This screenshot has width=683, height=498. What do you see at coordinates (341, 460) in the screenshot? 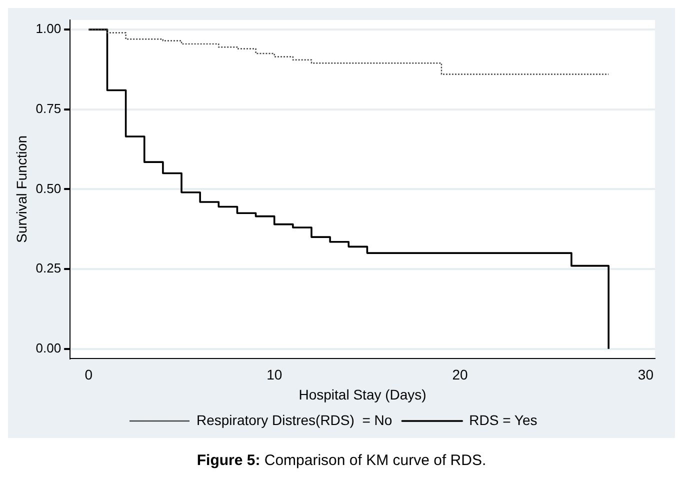
I see `caption: Figure 5: Comparison of KM curve of RDS.` at bounding box center [341, 460].